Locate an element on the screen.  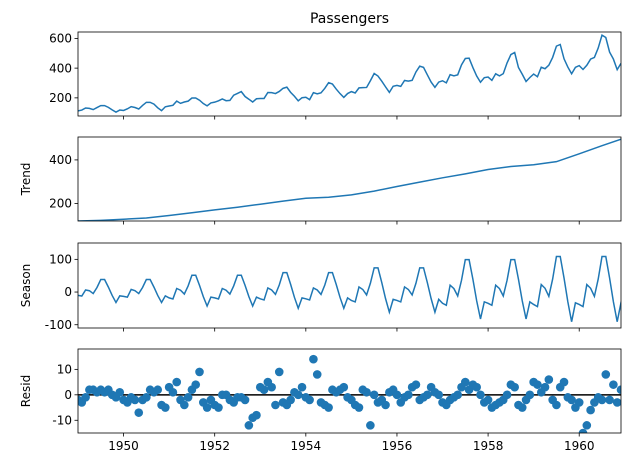
y-tick-label: -100 is located at coordinates (58, 325).